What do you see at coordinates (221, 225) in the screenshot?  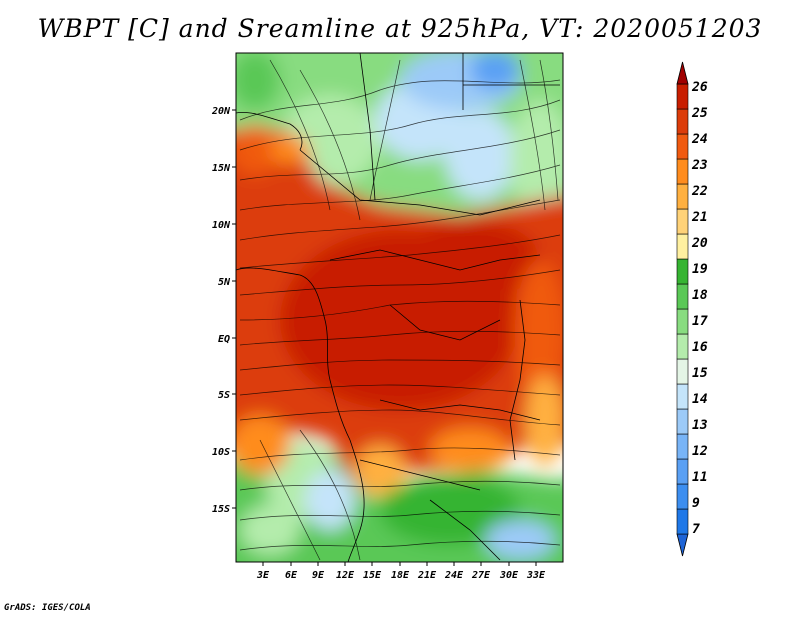 I see `y-tick-label: 10N` at bounding box center [221, 225].